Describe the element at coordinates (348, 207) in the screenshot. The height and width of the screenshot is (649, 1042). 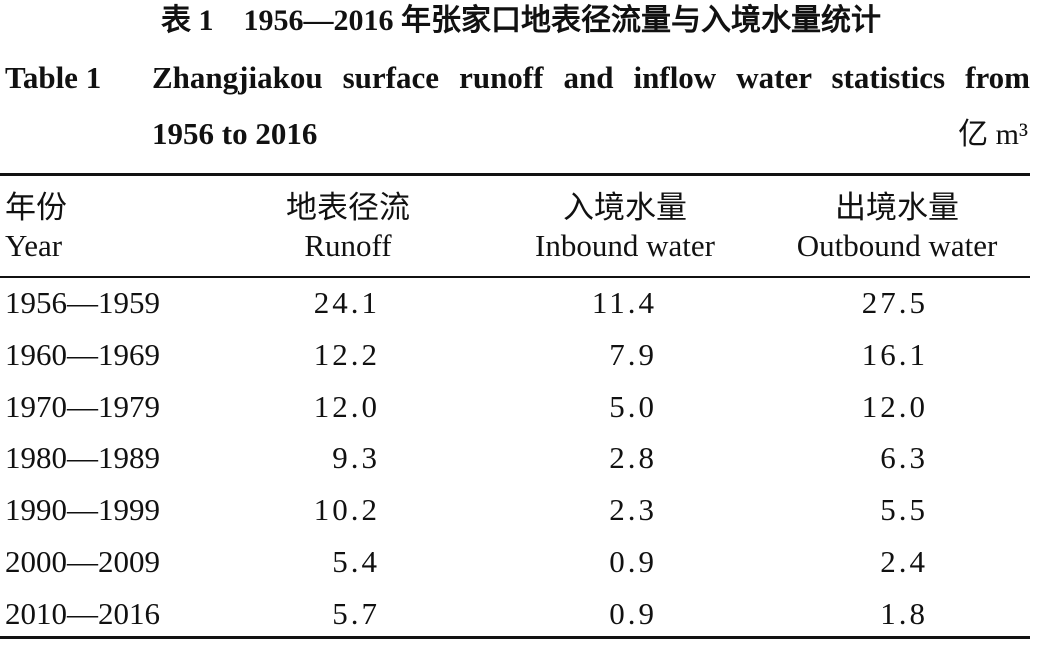
I see `header-zh: 地表径流` at that location.